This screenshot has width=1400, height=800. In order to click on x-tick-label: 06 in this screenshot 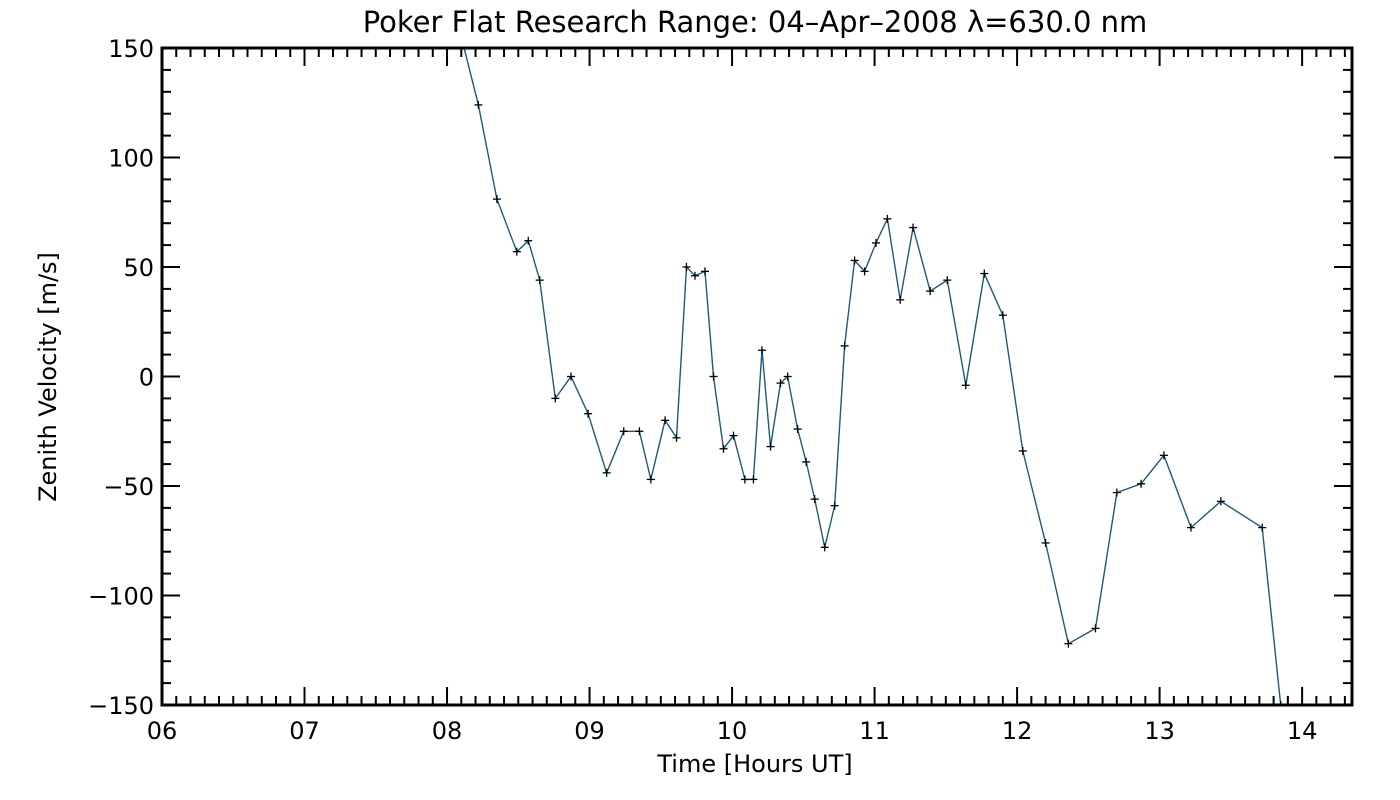, I will do `click(162, 731)`.